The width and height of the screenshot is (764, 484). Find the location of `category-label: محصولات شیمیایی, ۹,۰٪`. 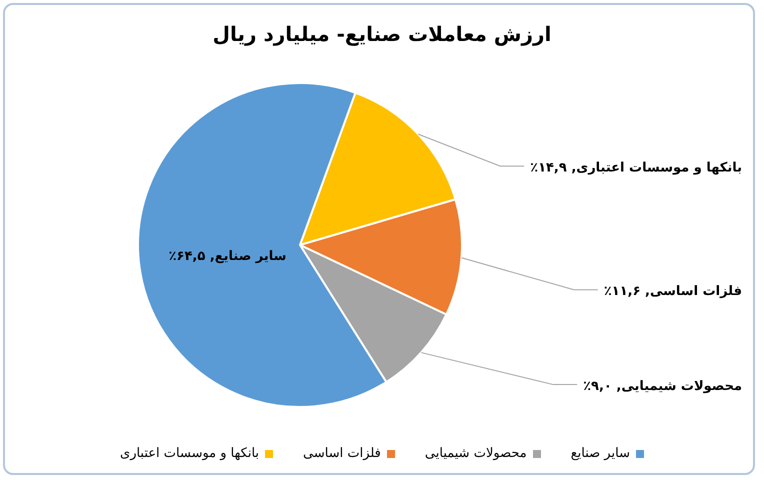

category-label: محصولات شیمیایی, ۹,۰٪ is located at coordinates (662, 386).